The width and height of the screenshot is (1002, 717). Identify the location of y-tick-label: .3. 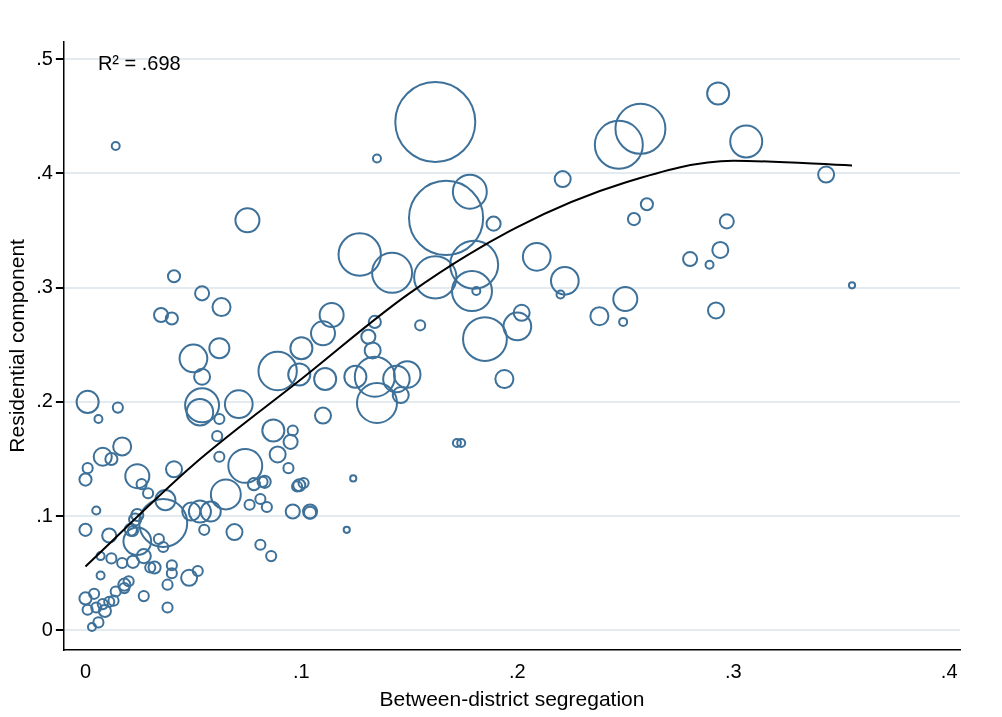
(44, 286).